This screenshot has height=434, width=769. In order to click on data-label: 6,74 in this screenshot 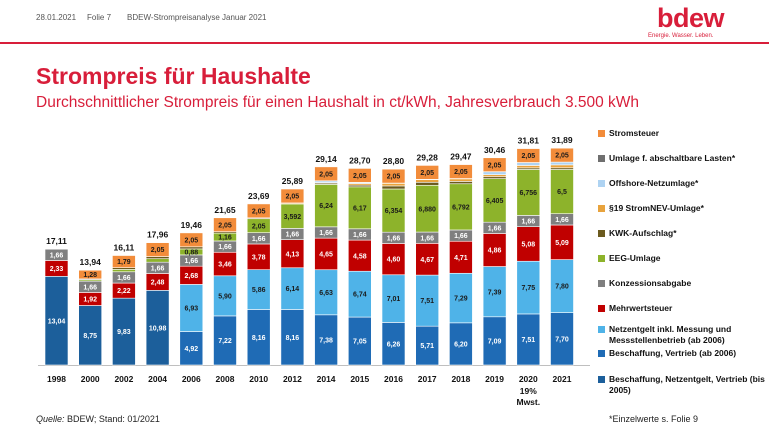, I will do `click(360, 295)`.